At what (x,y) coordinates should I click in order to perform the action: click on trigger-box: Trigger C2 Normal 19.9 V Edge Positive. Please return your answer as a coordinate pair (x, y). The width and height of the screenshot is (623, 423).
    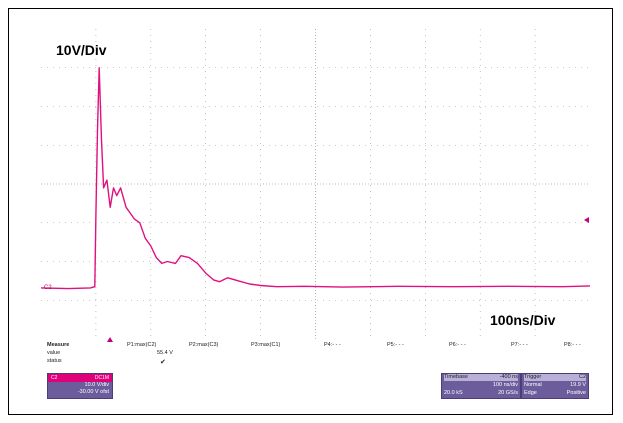
    Looking at the image, I should click on (555, 386).